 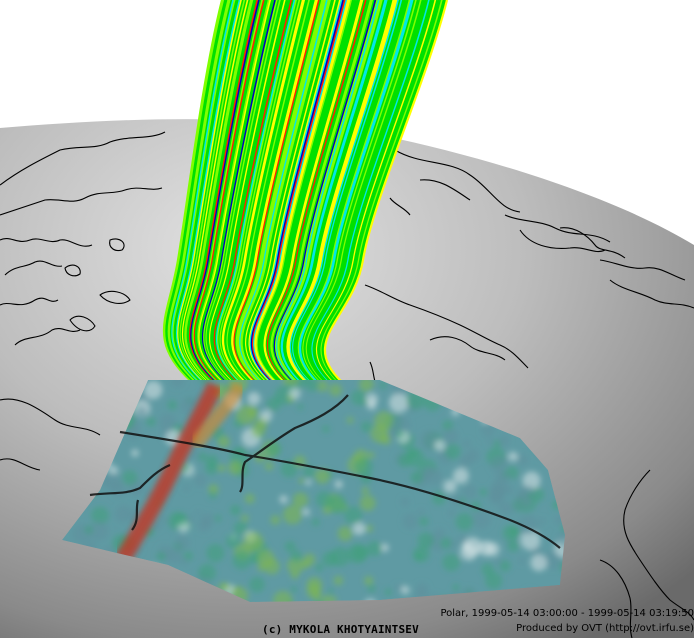 I want to click on copyright-credit: (c) MYKOLA KHOTYAINTSEV, so click(x=340, y=629).